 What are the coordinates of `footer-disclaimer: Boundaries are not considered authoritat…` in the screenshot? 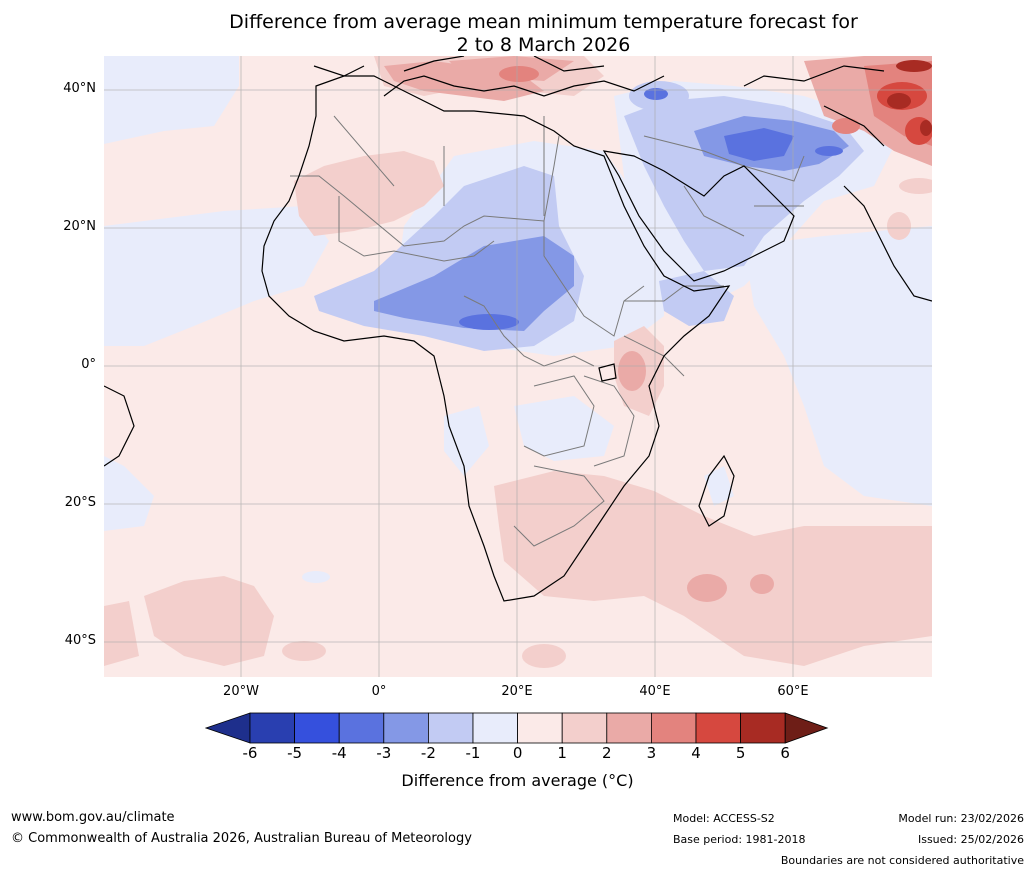 It's located at (902, 860).